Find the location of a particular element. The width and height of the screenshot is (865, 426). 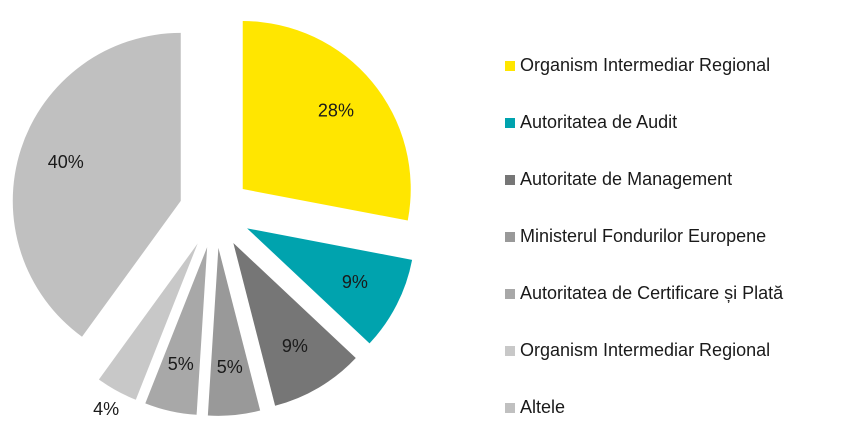

data-label: 4% is located at coordinates (106, 409).